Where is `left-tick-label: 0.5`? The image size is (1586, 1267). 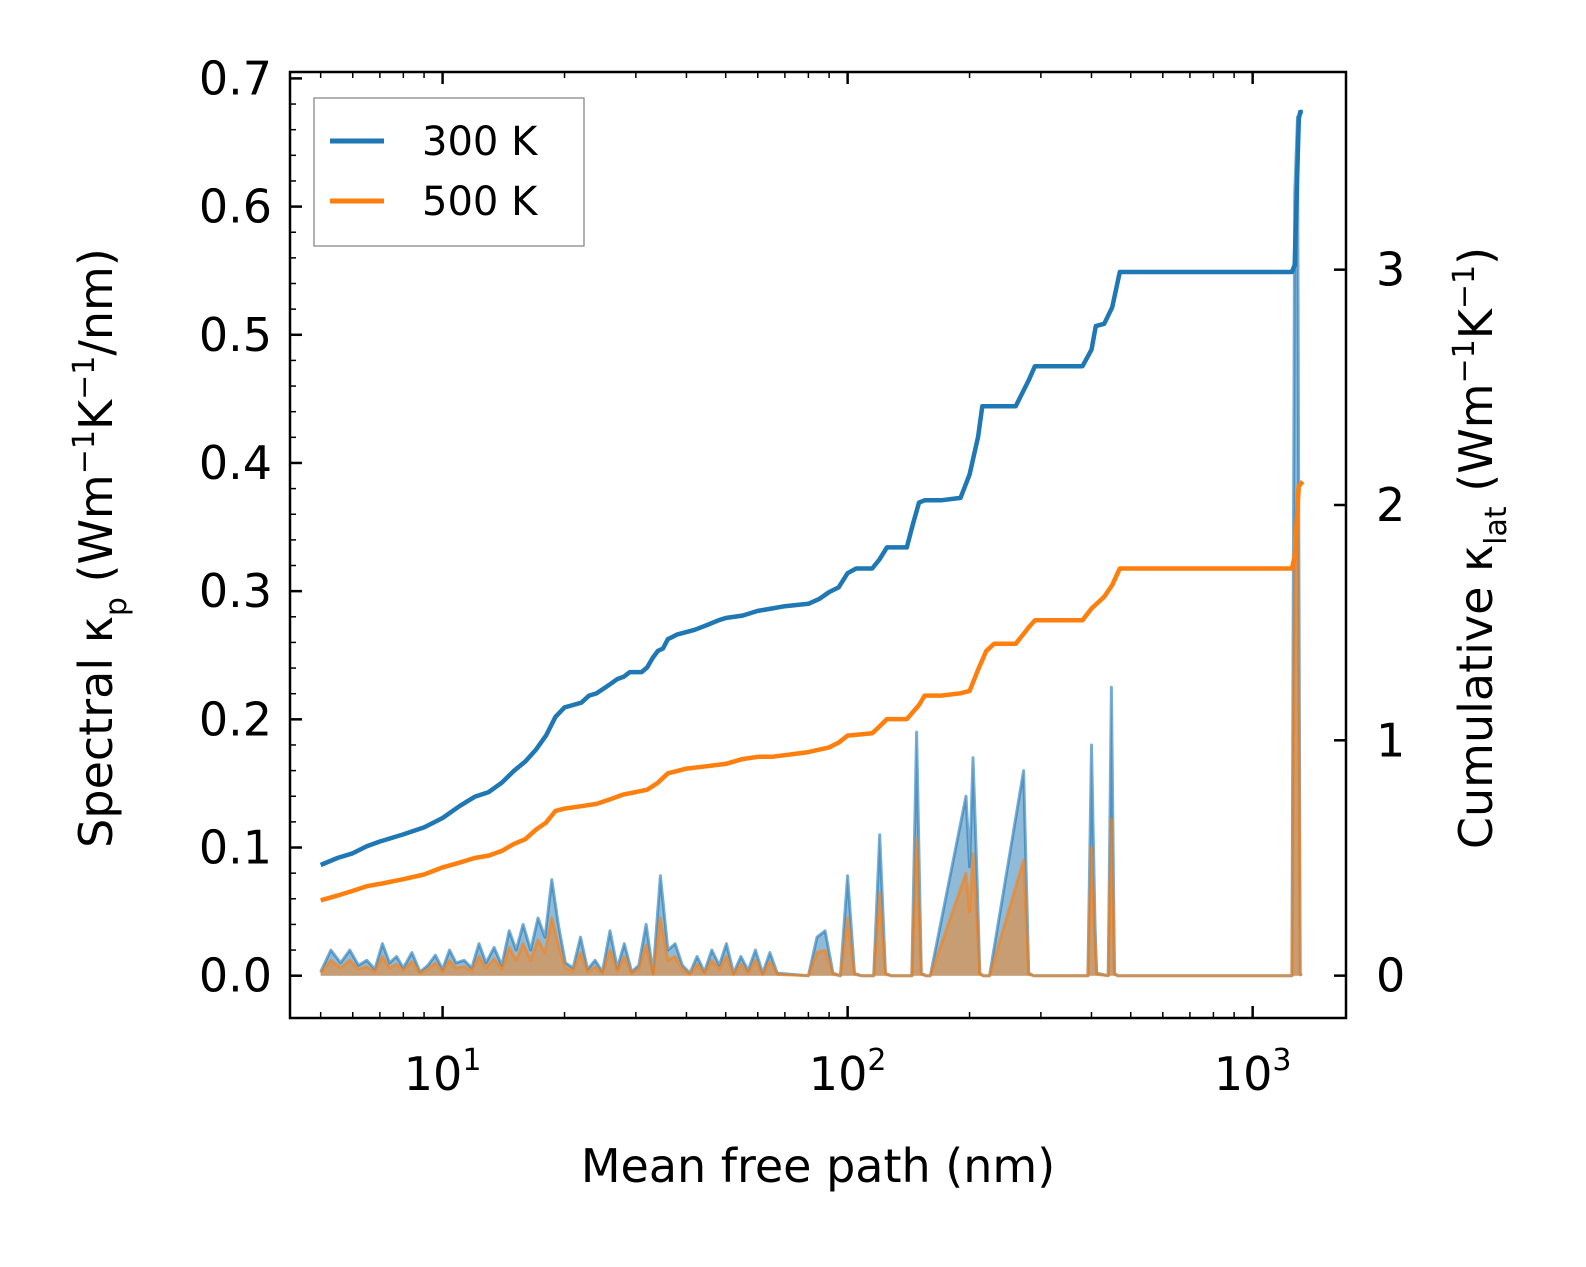
left-tick-label: 0.5 is located at coordinates (235, 335).